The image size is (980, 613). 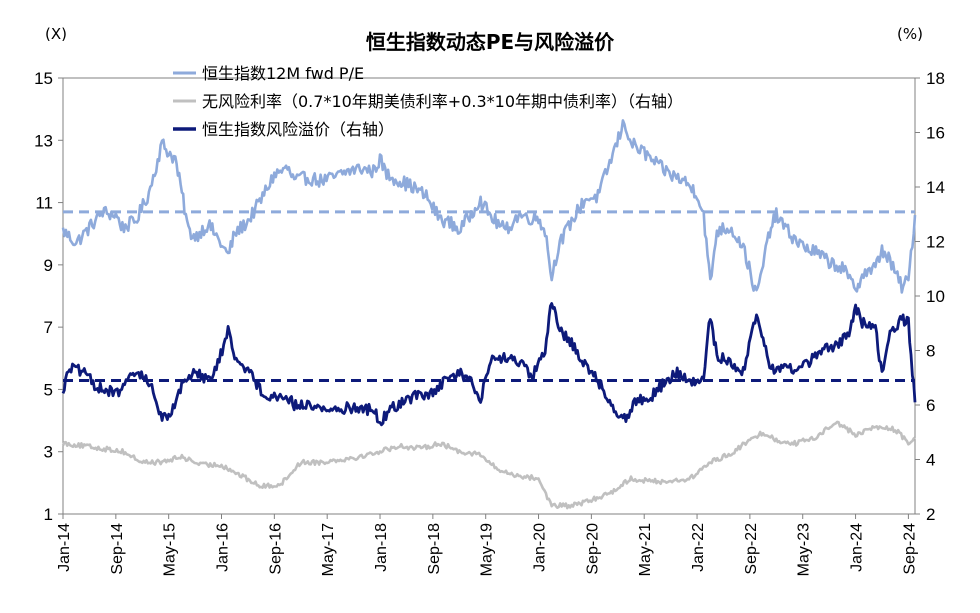 I want to click on x-tick-label: May-17, so click(x=328, y=549).